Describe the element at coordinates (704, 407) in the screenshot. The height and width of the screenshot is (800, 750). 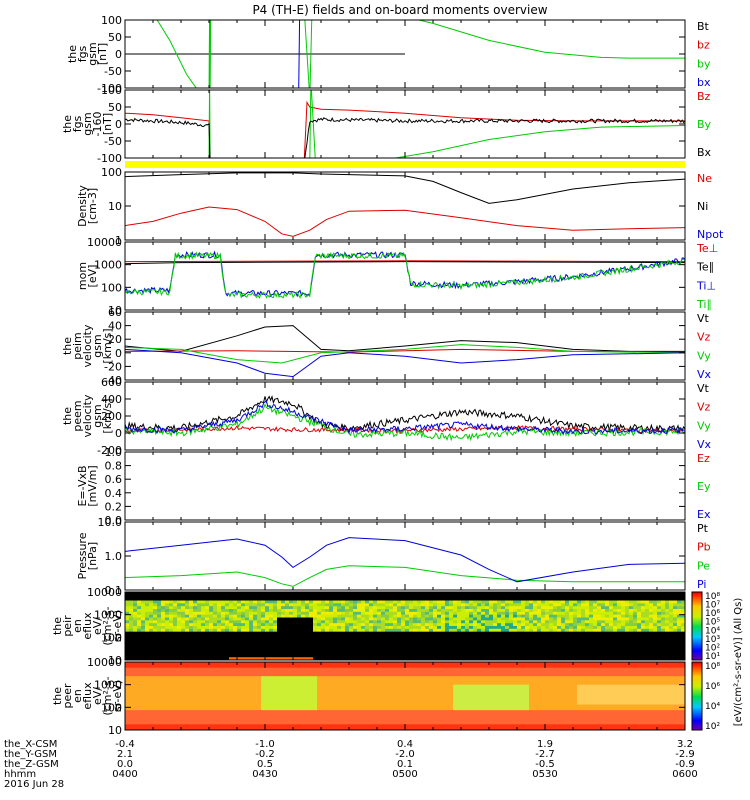
I see `legend-entry: Vz` at that location.